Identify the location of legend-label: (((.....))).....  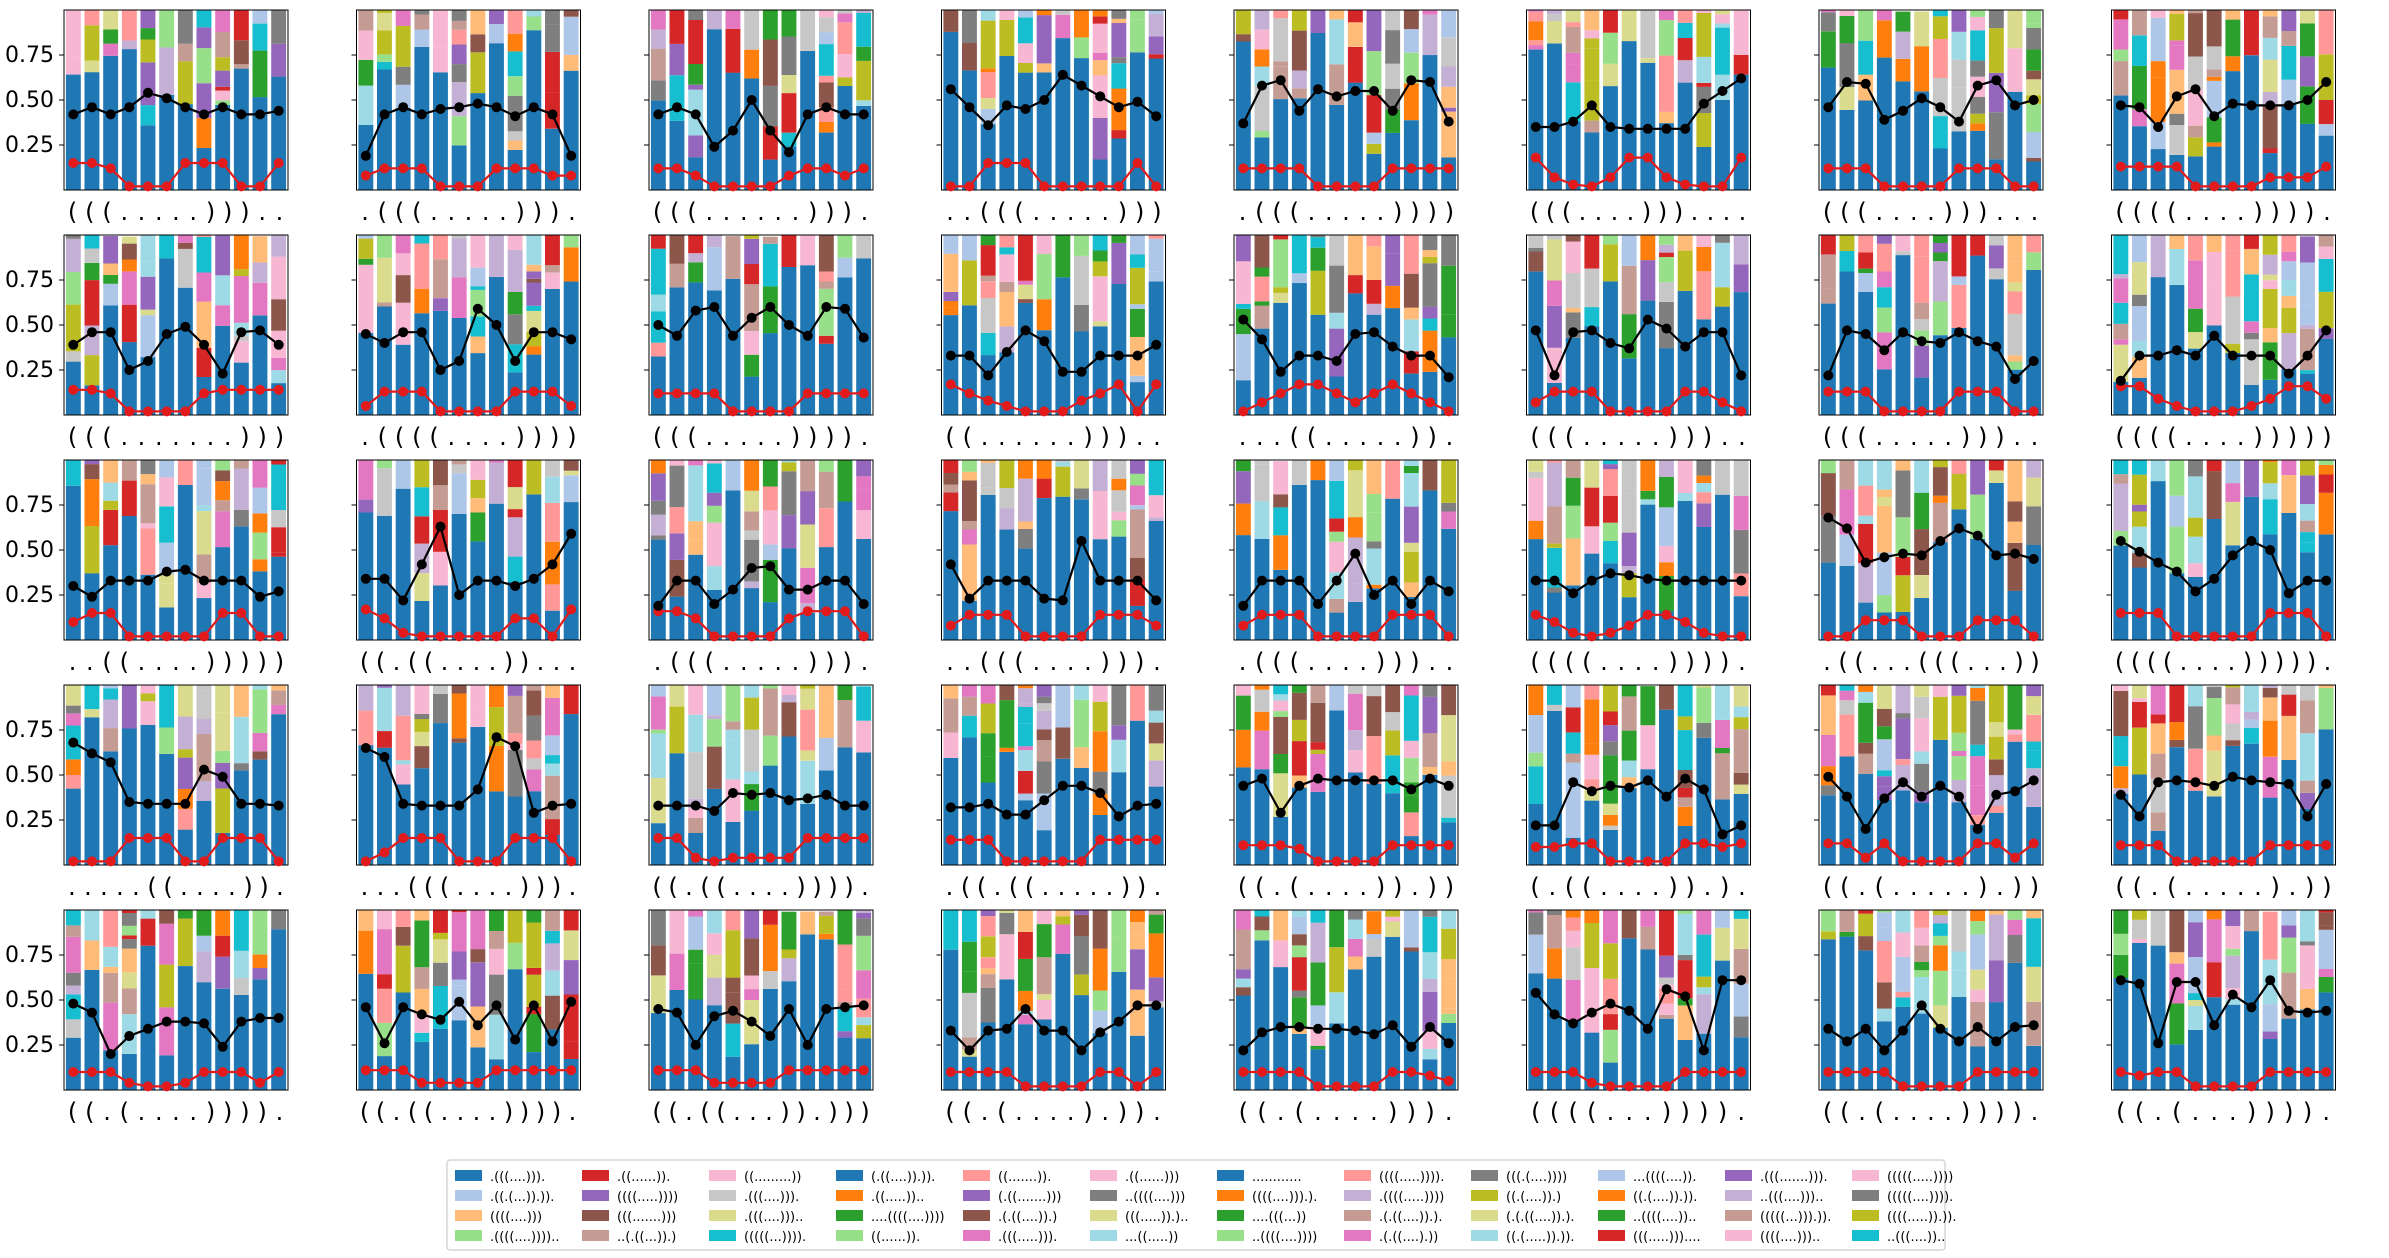
(1667, 1237).